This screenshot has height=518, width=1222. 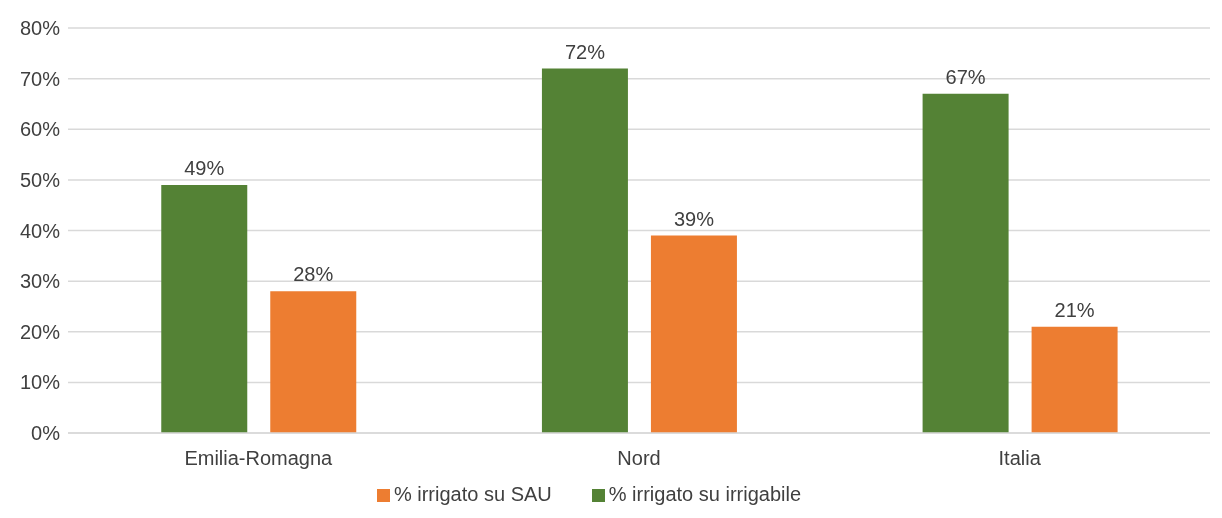 I want to click on legend-label: % irrigato su irrigabile, so click(x=705, y=494).